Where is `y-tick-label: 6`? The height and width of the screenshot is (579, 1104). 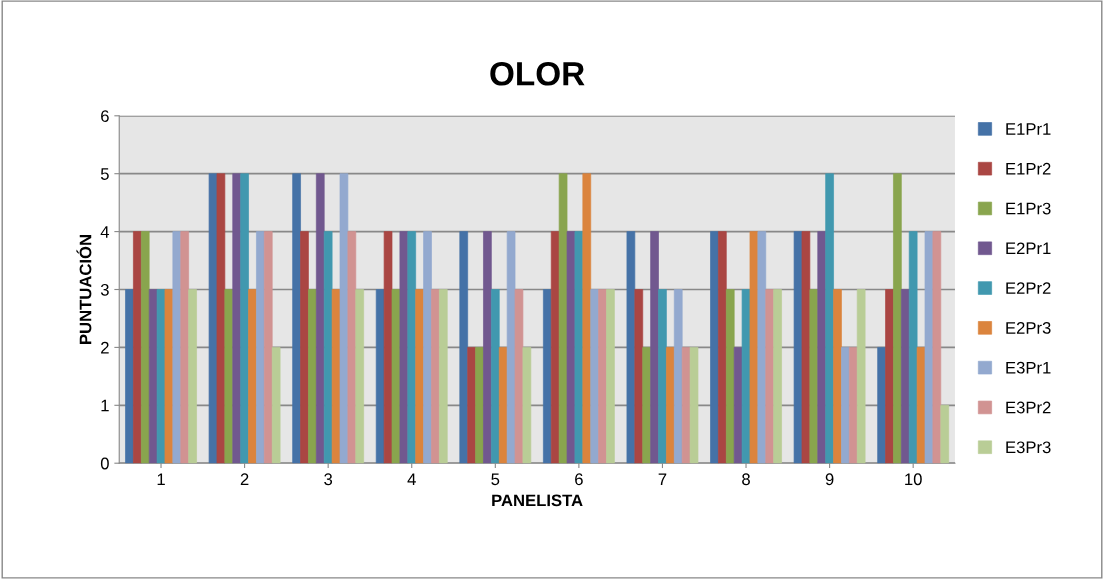 y-tick-label: 6 is located at coordinates (105, 116).